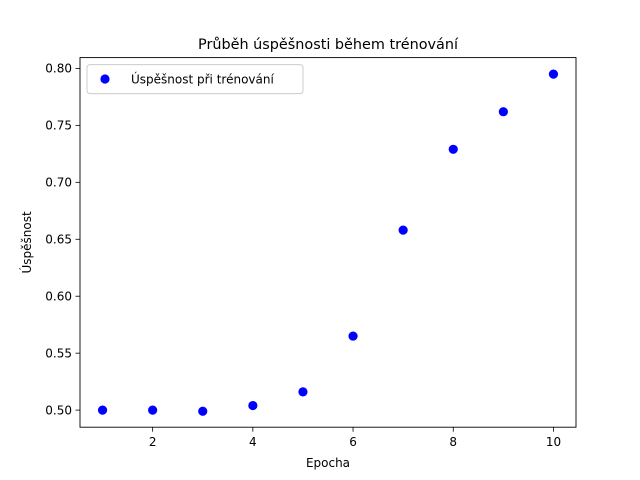  Describe the element at coordinates (153, 442) in the screenshot. I see `x-tick-label: 2` at that location.